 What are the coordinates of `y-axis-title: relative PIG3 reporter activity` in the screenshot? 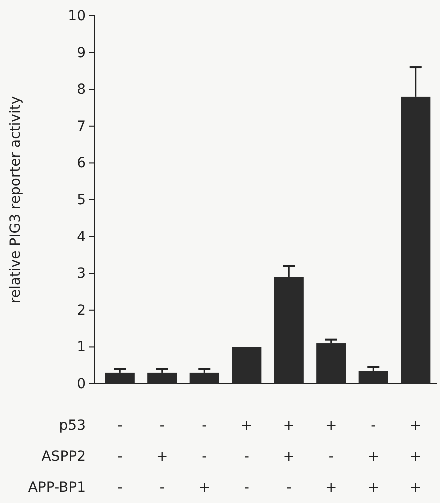 It's located at (16, 200).